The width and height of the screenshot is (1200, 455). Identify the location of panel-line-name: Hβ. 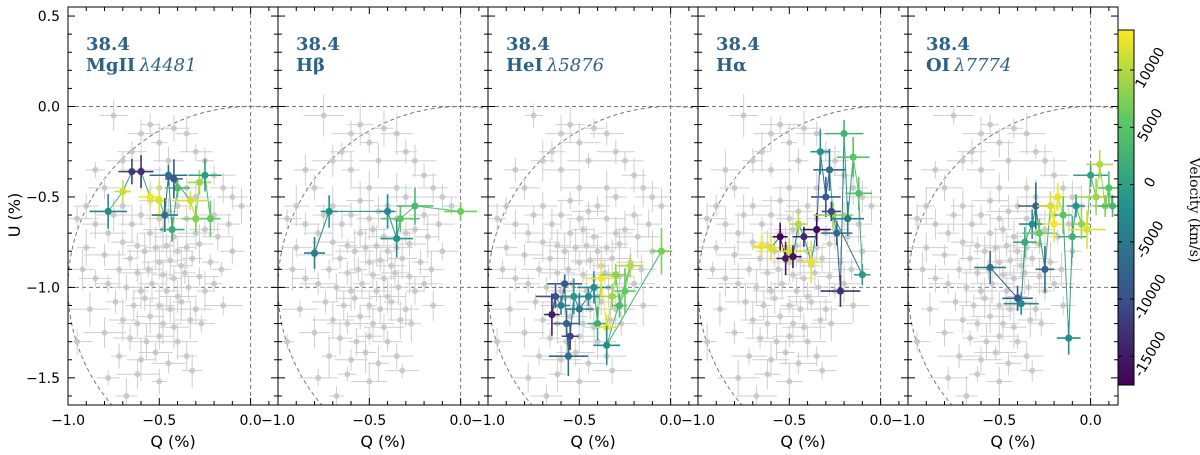
(310, 65).